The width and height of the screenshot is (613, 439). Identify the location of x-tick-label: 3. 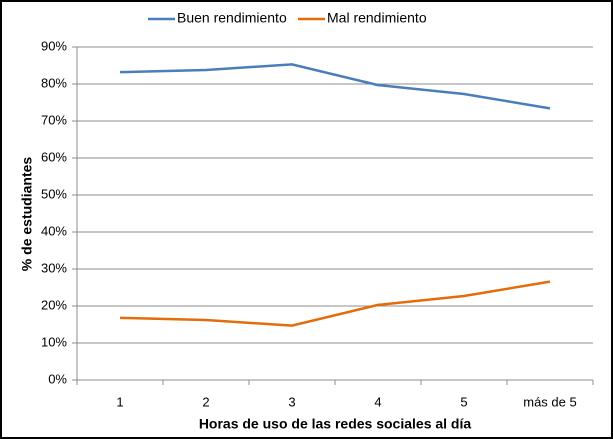
(291, 401).